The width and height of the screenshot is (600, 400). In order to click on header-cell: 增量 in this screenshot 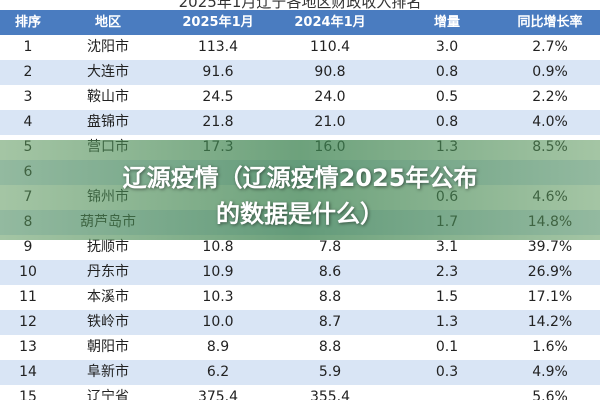, I will do `click(447, 22)`.